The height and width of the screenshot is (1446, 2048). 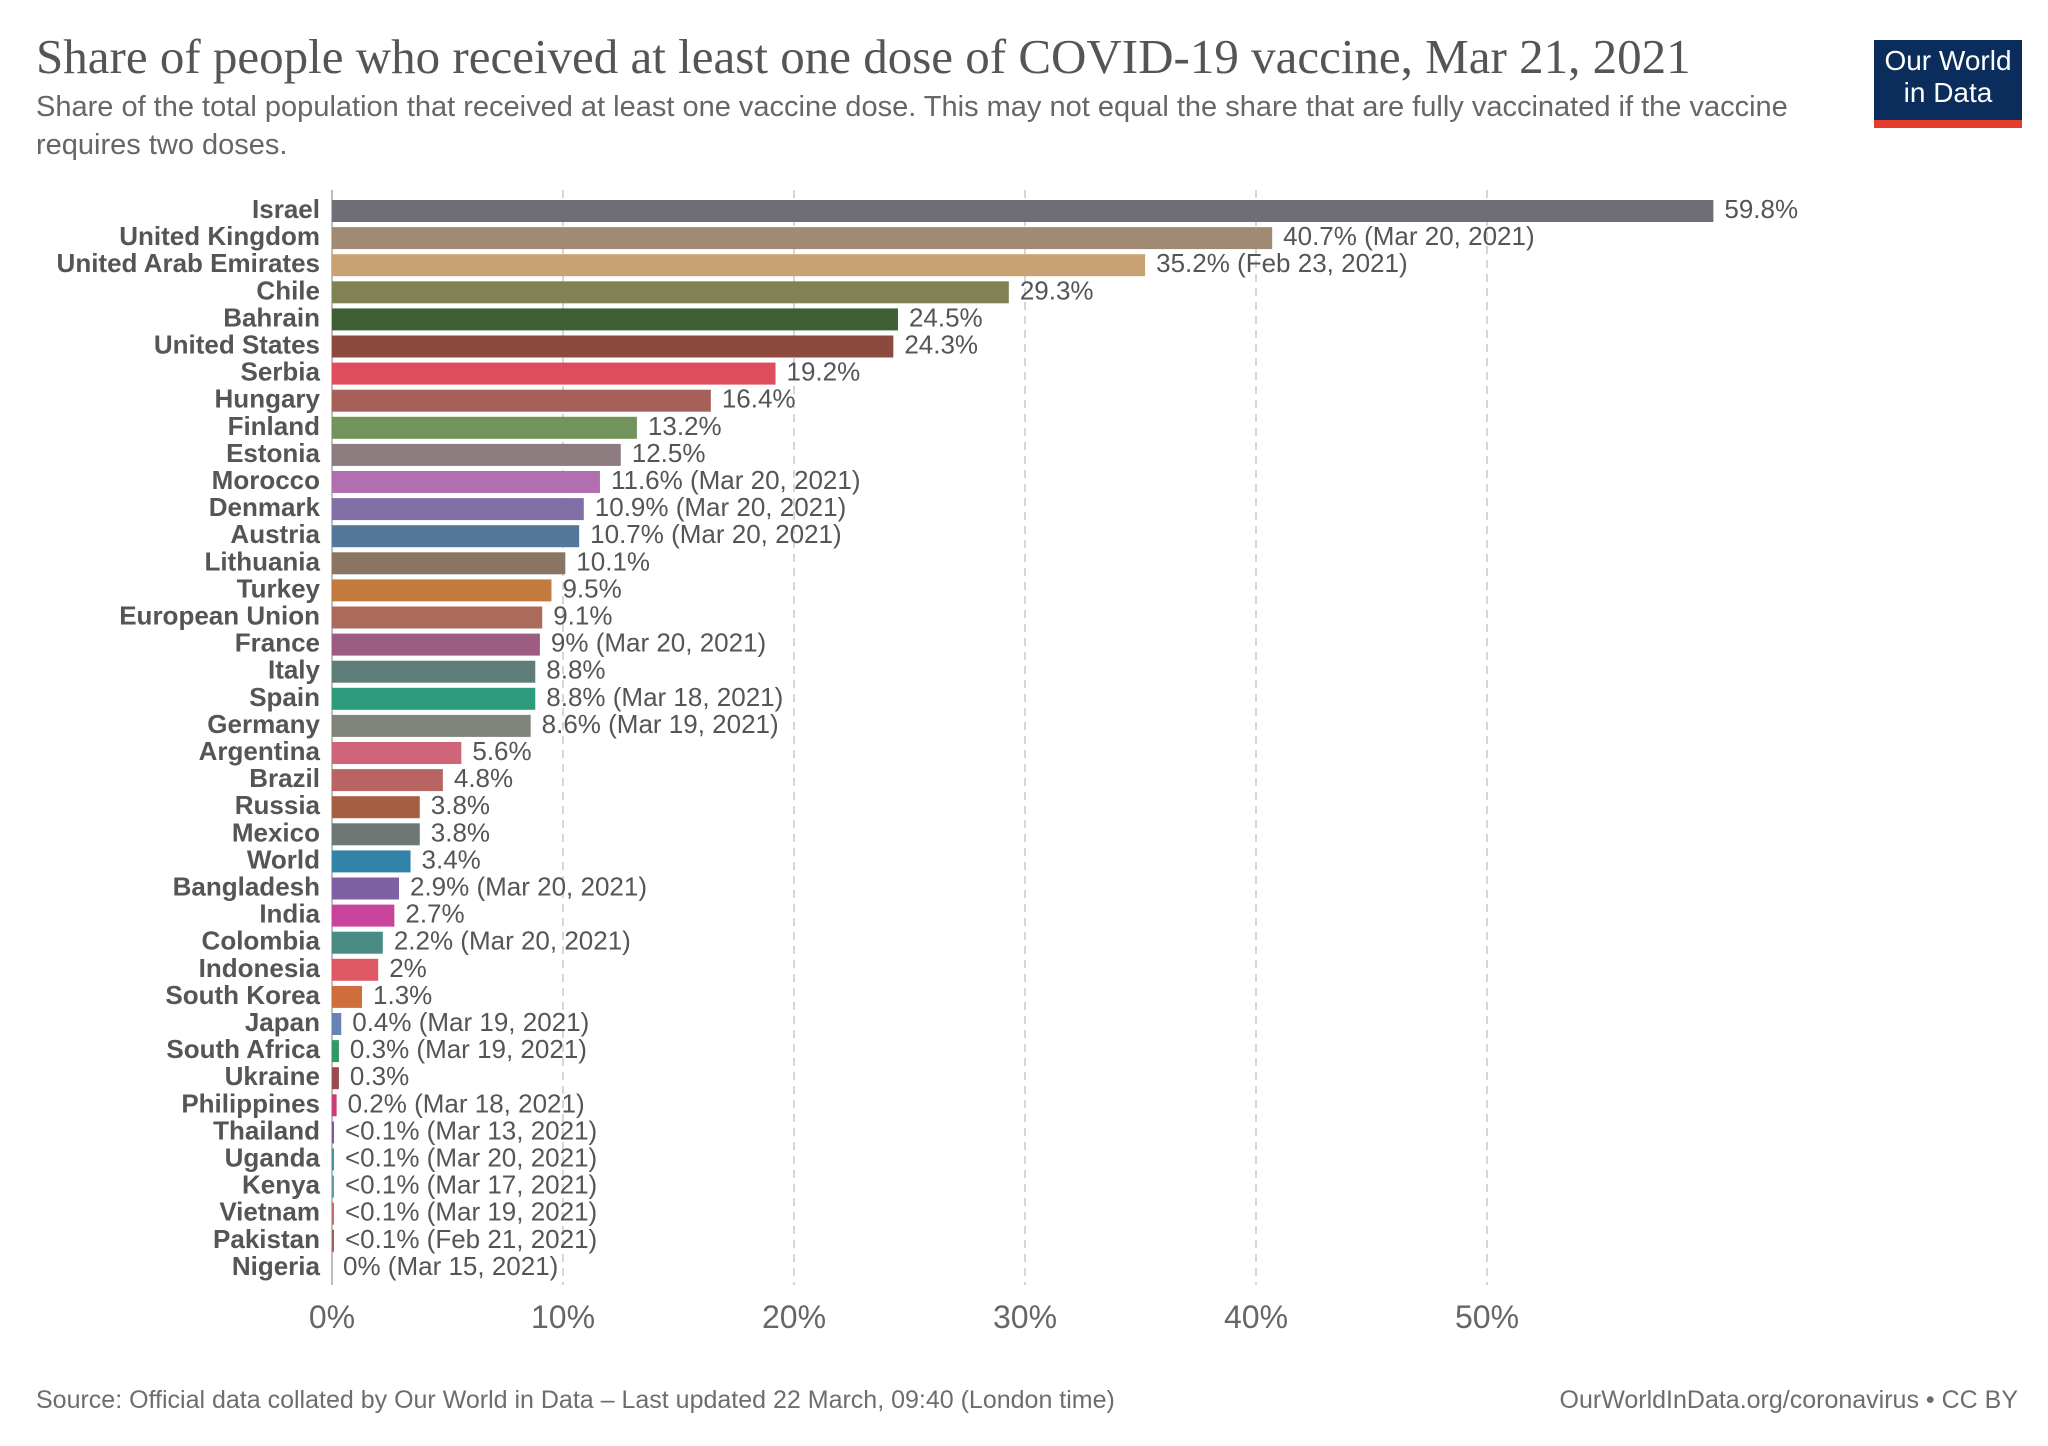 What do you see at coordinates (266, 1239) in the screenshot?
I see `category-label: Pakistan` at bounding box center [266, 1239].